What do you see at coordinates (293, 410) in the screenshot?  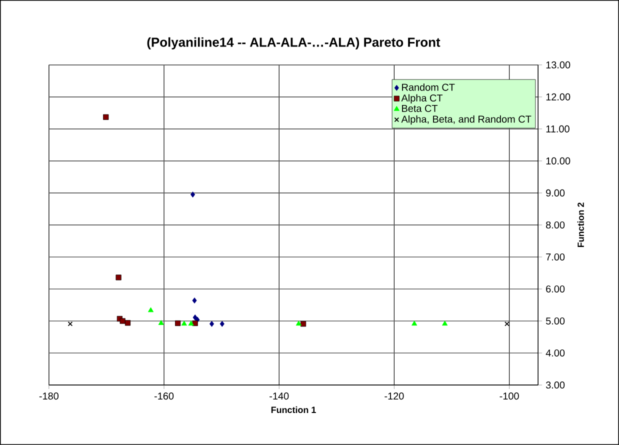 I see `x-axis-title: Function 1` at bounding box center [293, 410].